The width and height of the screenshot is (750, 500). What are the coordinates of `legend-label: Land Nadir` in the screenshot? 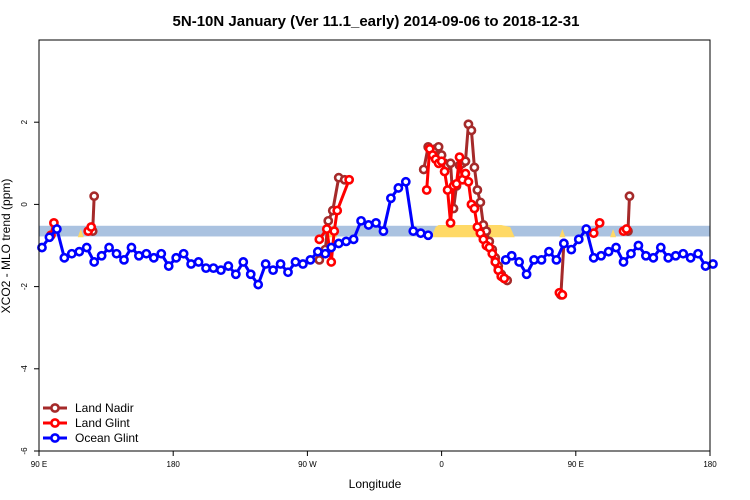 It's located at (104, 408).